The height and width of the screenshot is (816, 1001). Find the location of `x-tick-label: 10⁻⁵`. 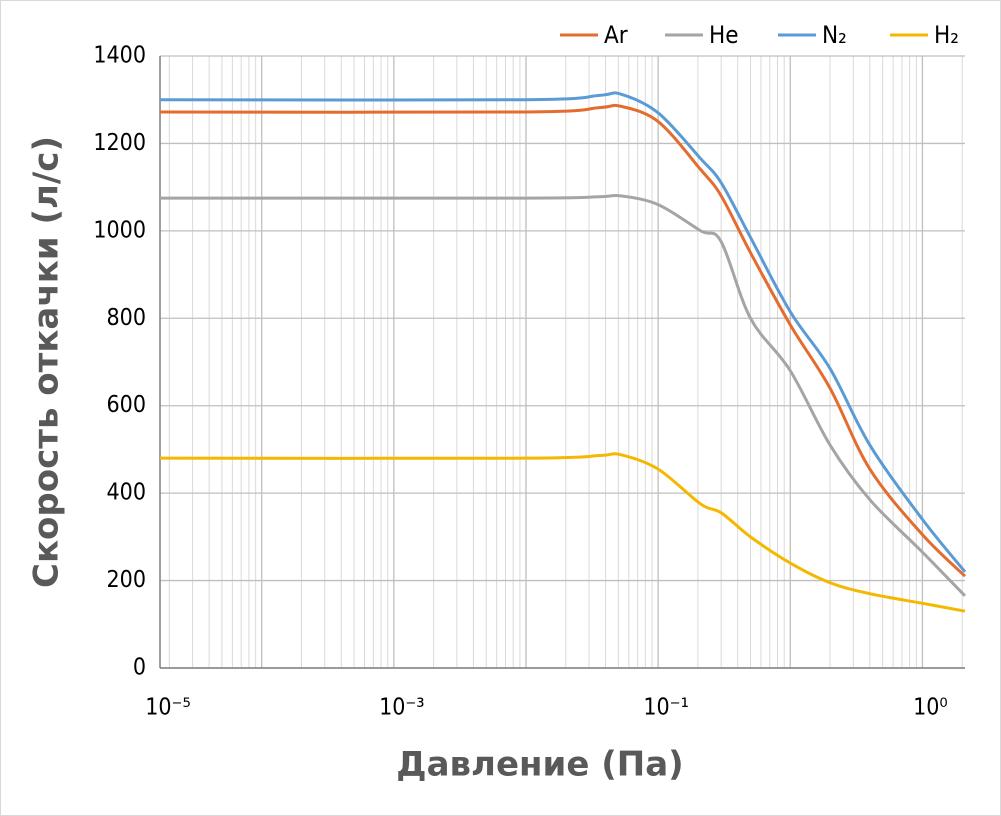

x-tick-label: 10⁻⁵ is located at coordinates (168, 708).